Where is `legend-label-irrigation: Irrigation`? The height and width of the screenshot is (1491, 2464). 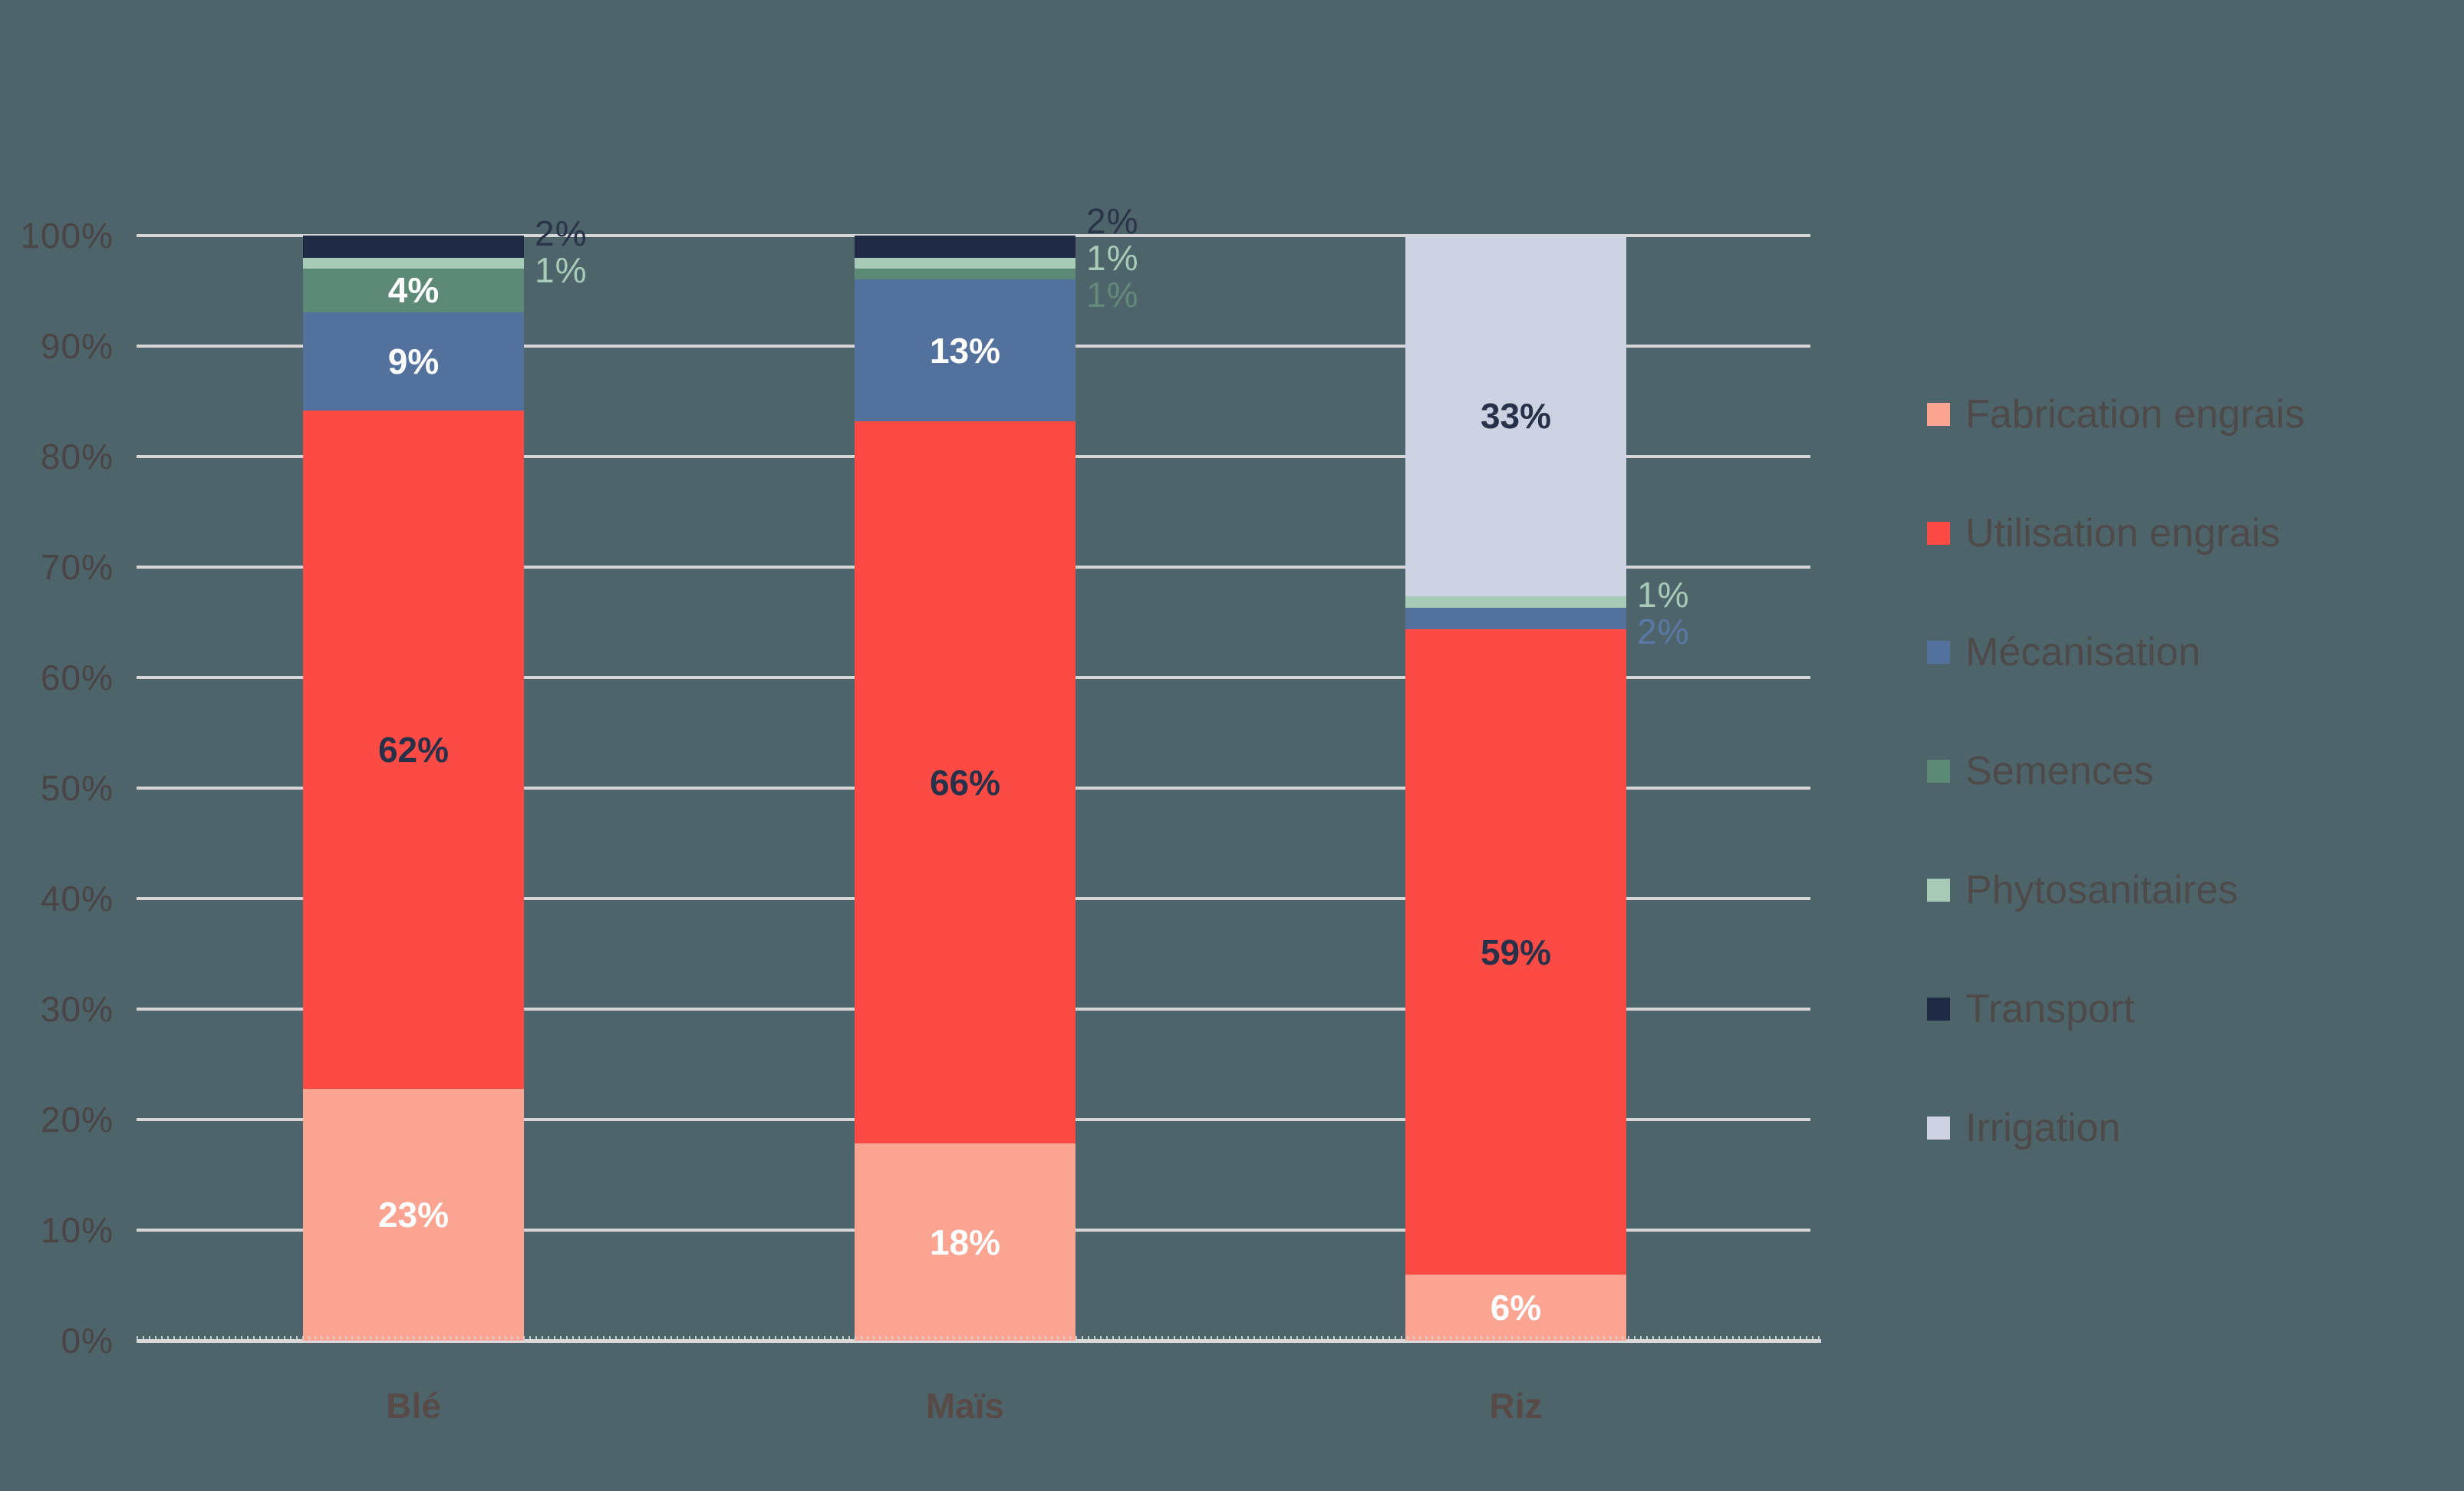 legend-label-irrigation: Irrigation is located at coordinates (2043, 1128).